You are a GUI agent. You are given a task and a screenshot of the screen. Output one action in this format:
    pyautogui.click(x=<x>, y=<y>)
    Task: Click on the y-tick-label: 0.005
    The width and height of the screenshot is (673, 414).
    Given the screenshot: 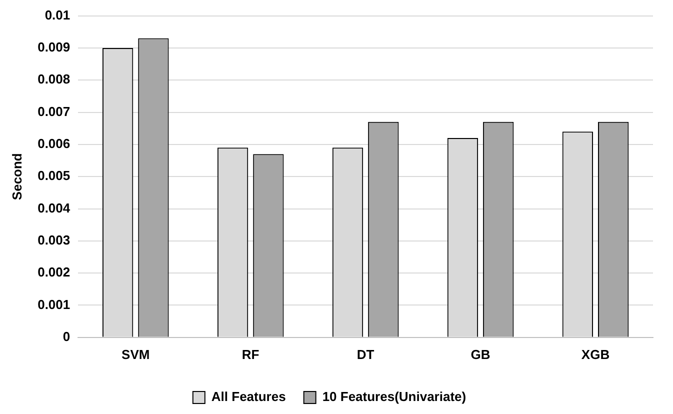 What is the action you would take?
    pyautogui.click(x=54, y=176)
    